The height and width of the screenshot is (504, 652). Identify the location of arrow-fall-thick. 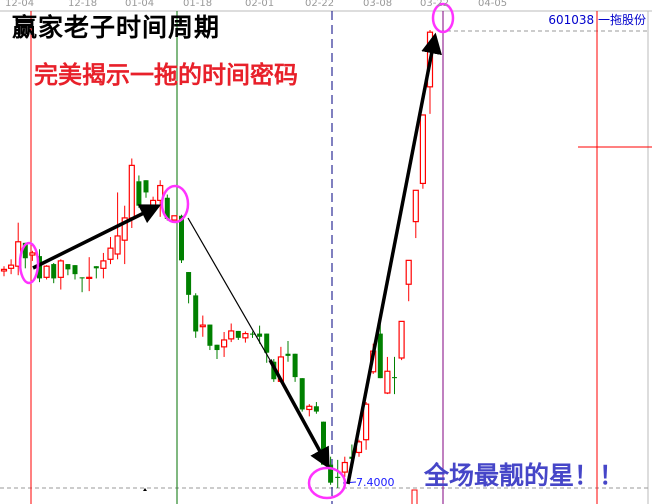
(299, 414).